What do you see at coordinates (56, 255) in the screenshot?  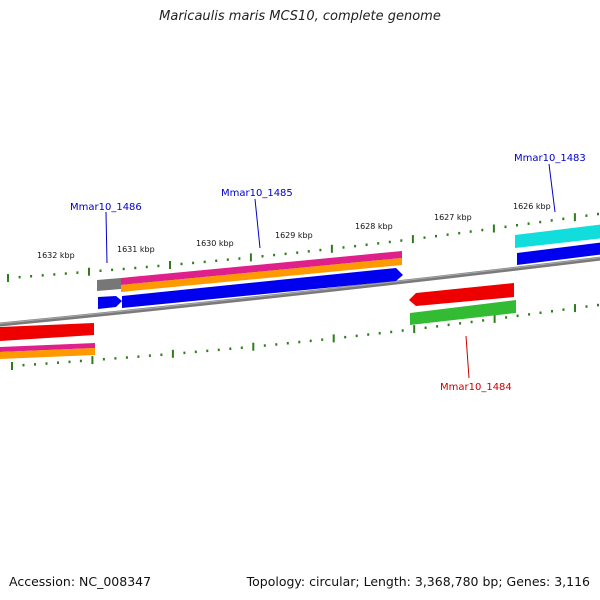 I see `tick-label-1632: 1632 kbp` at bounding box center [56, 255].